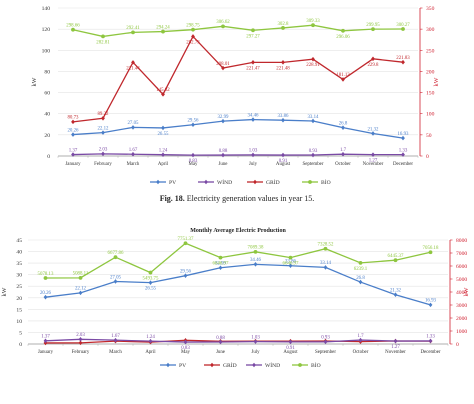  I want to click on data-label: 229.8, so click(373, 65).